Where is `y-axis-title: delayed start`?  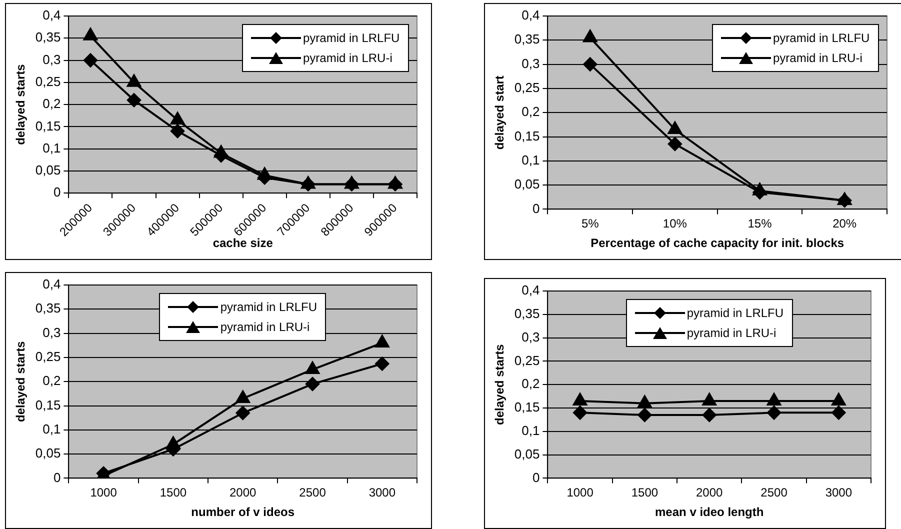 y-axis-title: delayed start is located at coordinates (499, 113).